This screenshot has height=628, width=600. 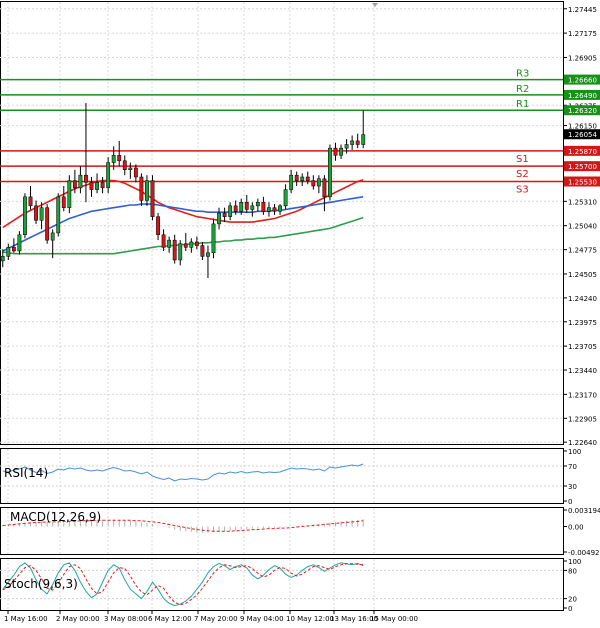 I want to click on level-label-r2: R2, so click(x=522, y=89).